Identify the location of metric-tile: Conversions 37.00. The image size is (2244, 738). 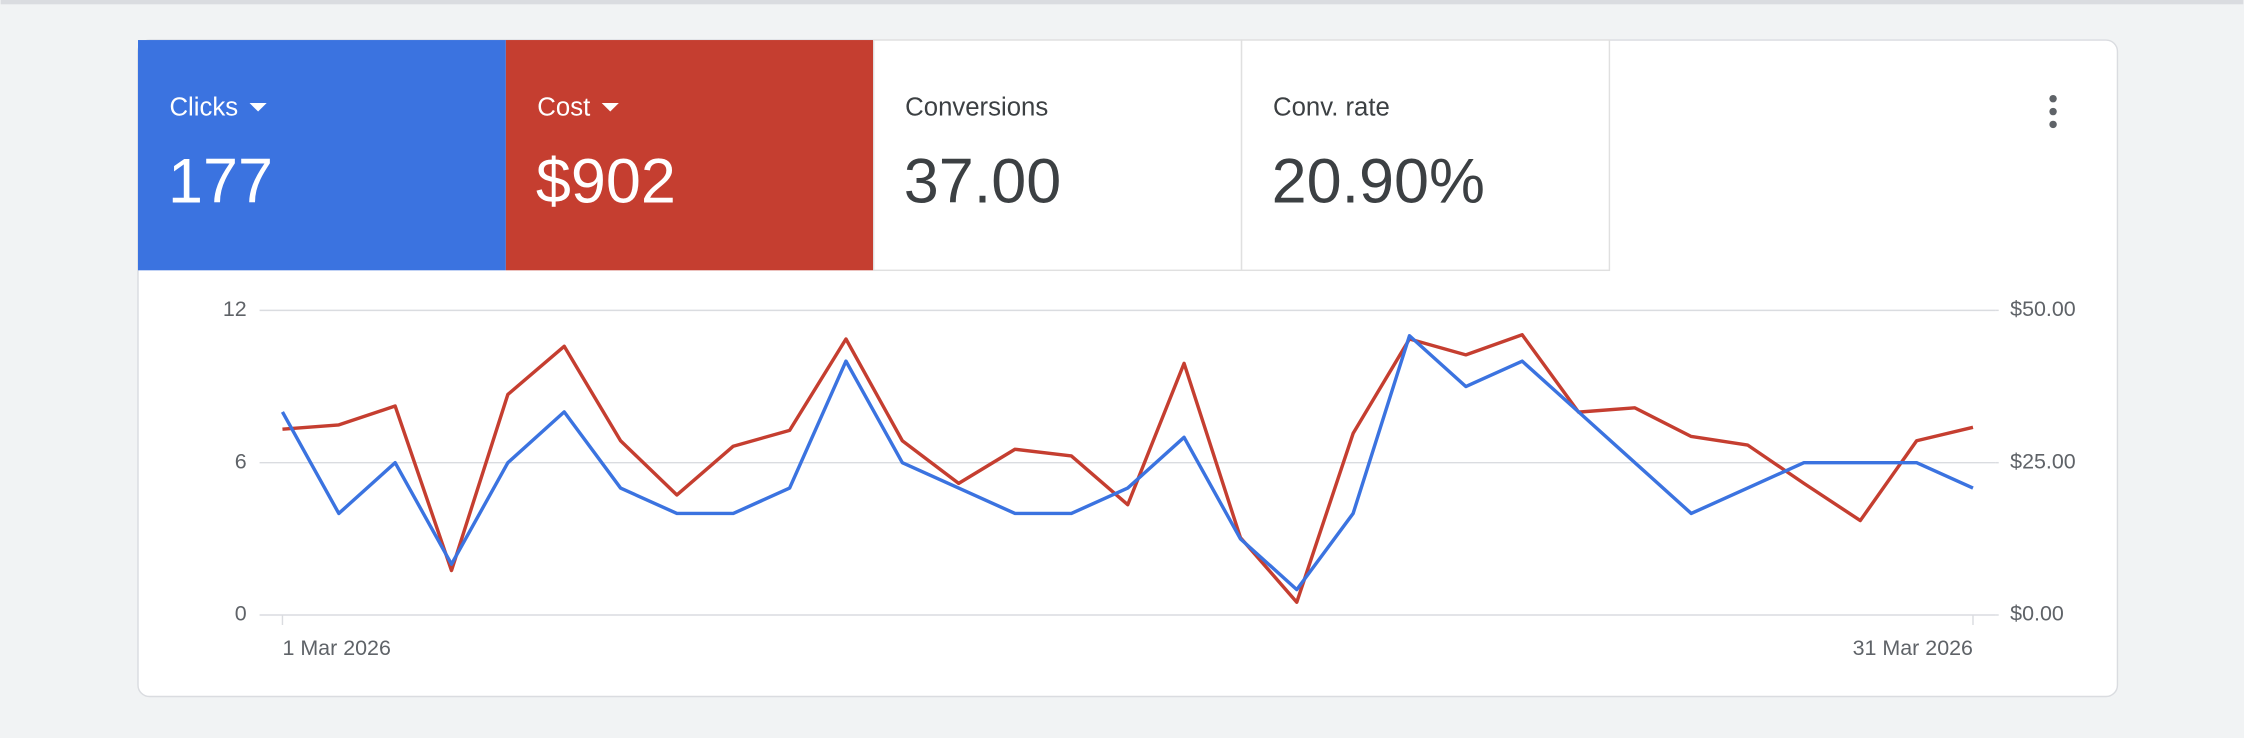
(1057, 155).